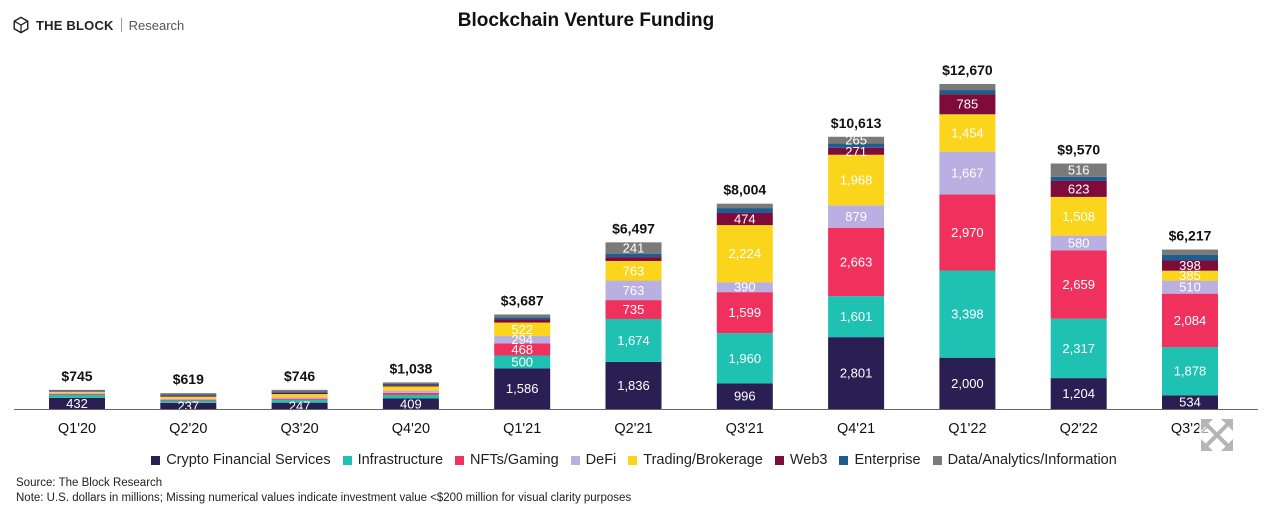 This screenshot has width=1268, height=524. I want to click on brand-divider, so click(121, 25).